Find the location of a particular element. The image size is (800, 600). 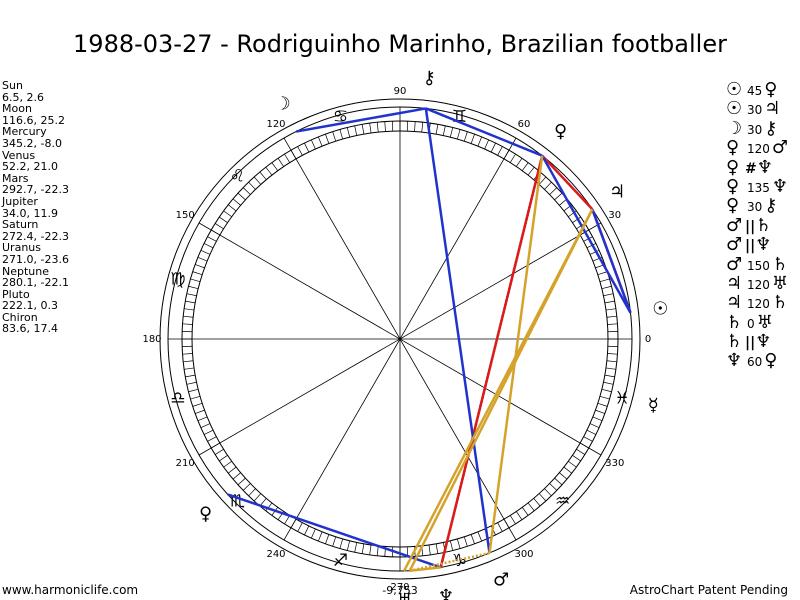

aspect-value: 30 is located at coordinates (755, 110).